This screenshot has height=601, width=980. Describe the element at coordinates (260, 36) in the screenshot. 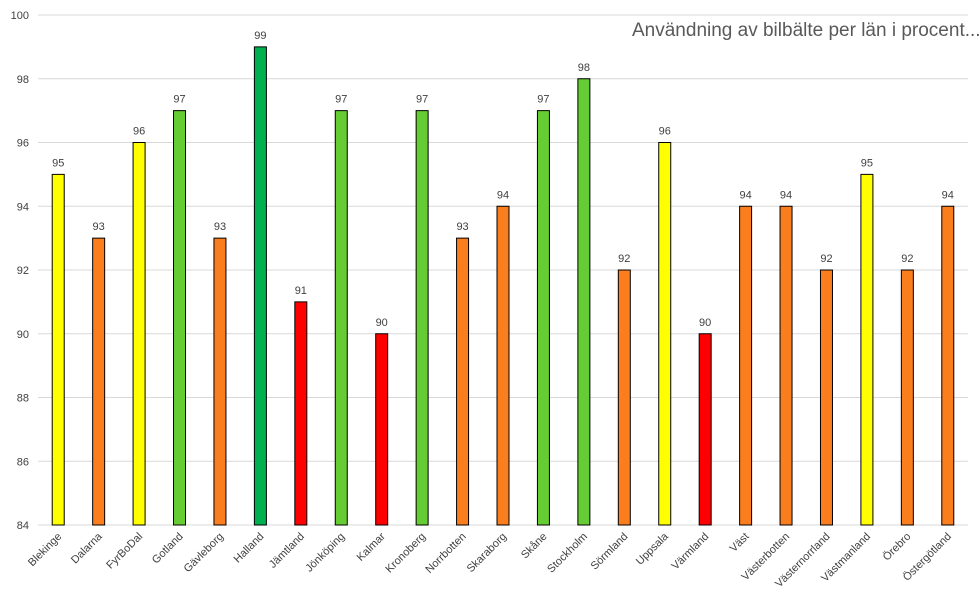

I see `data-label: 99` at that location.